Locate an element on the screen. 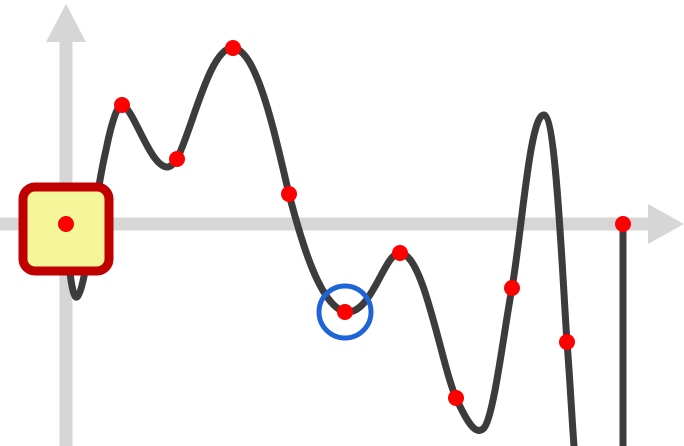 The image size is (684, 446). y-axis-arrowhead is located at coordinates (66, 23).